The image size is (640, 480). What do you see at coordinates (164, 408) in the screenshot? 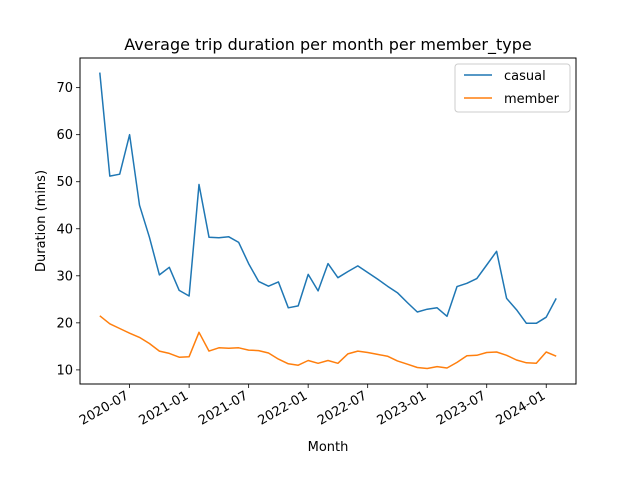
I see `x-tick-label: 2021-01` at bounding box center [164, 408].